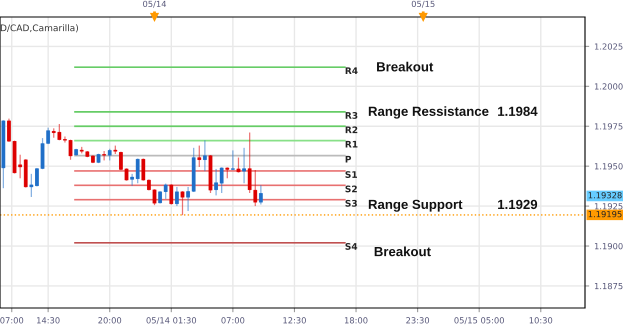  What do you see at coordinates (605, 195) in the screenshot?
I see `text: 1.19328` at bounding box center [605, 195].